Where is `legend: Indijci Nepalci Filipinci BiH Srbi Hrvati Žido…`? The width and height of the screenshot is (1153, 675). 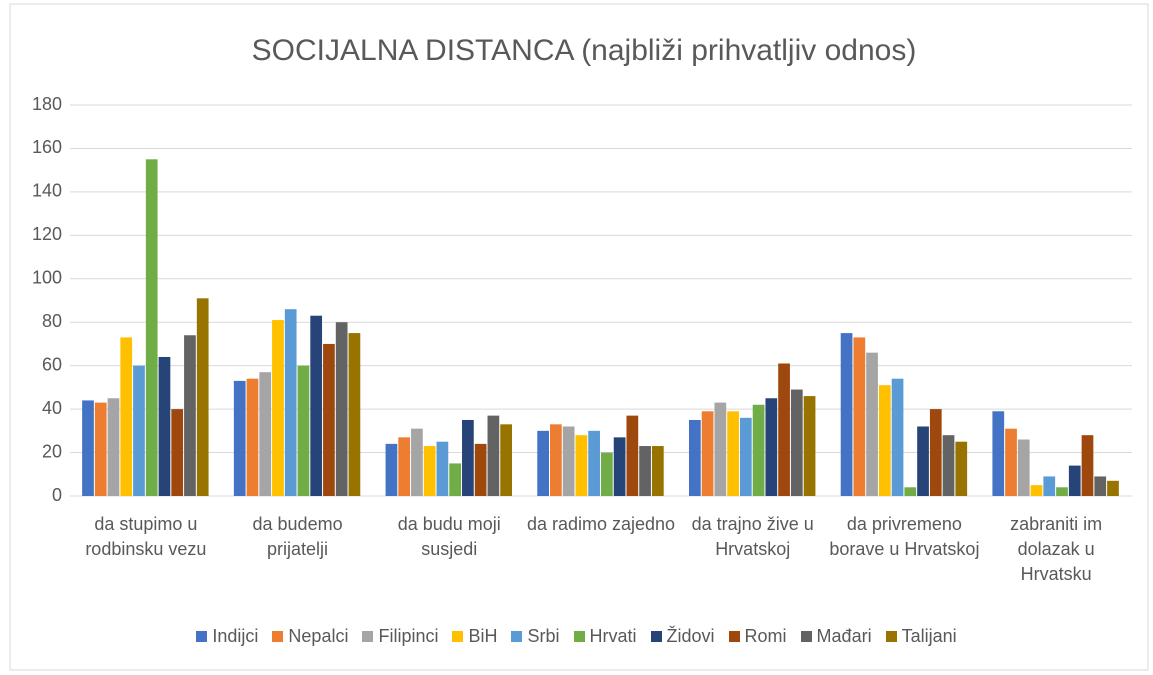
legend: Indijci Nepalci Filipinci BiH Srbi Hrvati Žido… is located at coordinates (576, 636).